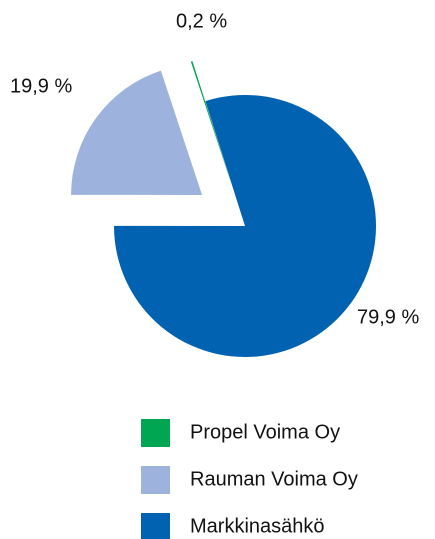 The width and height of the screenshot is (435, 539). What do you see at coordinates (41, 86) in the screenshot?
I see `slice-label: 19,9 %` at bounding box center [41, 86].